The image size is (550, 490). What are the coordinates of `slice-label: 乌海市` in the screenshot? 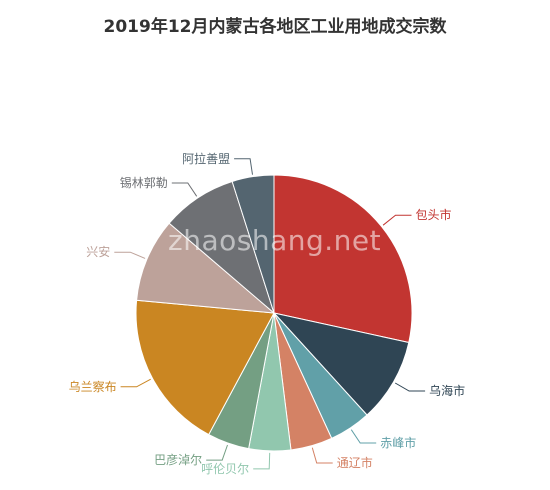 It's located at (447, 390).